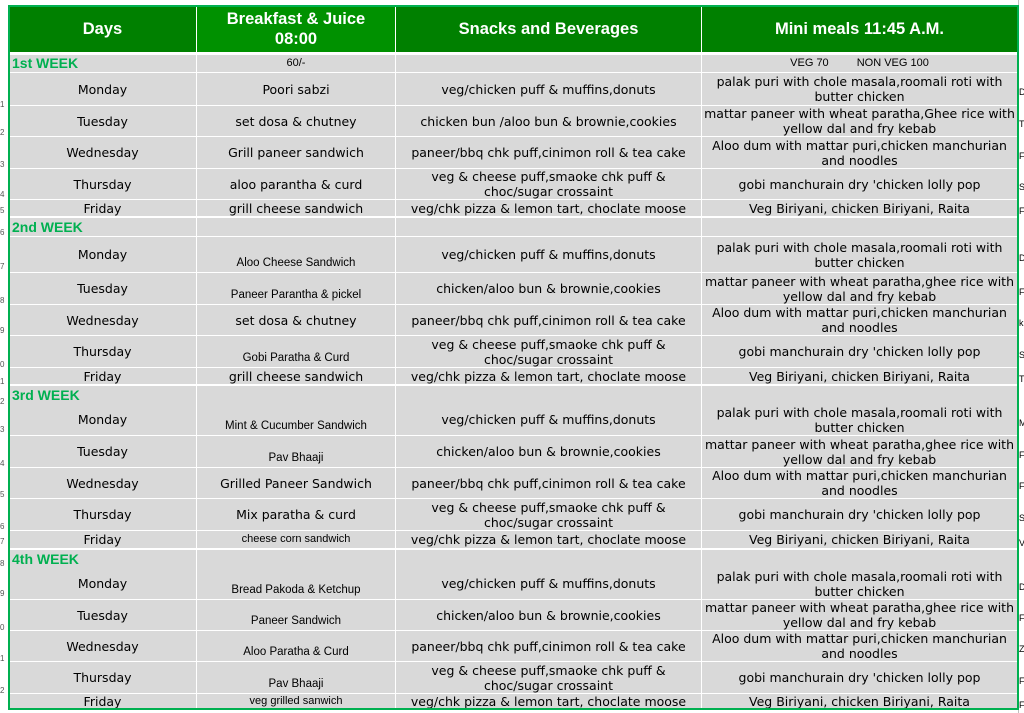 The width and height of the screenshot is (1024, 713). What do you see at coordinates (860, 29) in the screenshot?
I see `header-mini-meals: Mini meals 11:45 A.M.` at bounding box center [860, 29].